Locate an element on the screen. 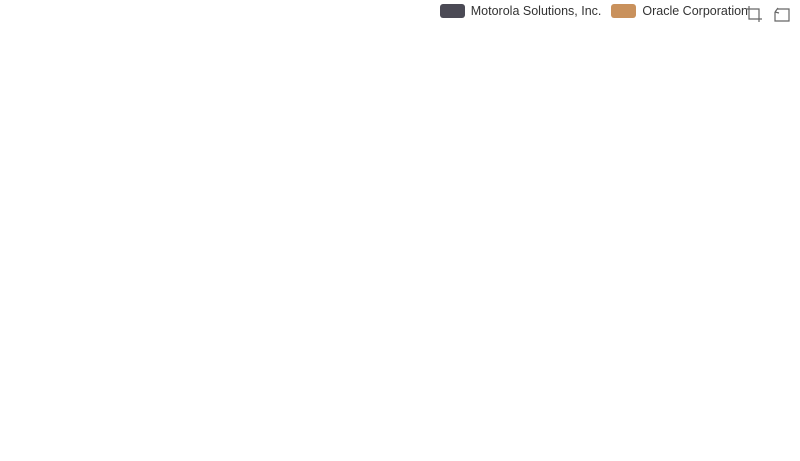 This screenshot has height=461, width=800. bar-oracle-2019 is located at coordinates (446, 260).